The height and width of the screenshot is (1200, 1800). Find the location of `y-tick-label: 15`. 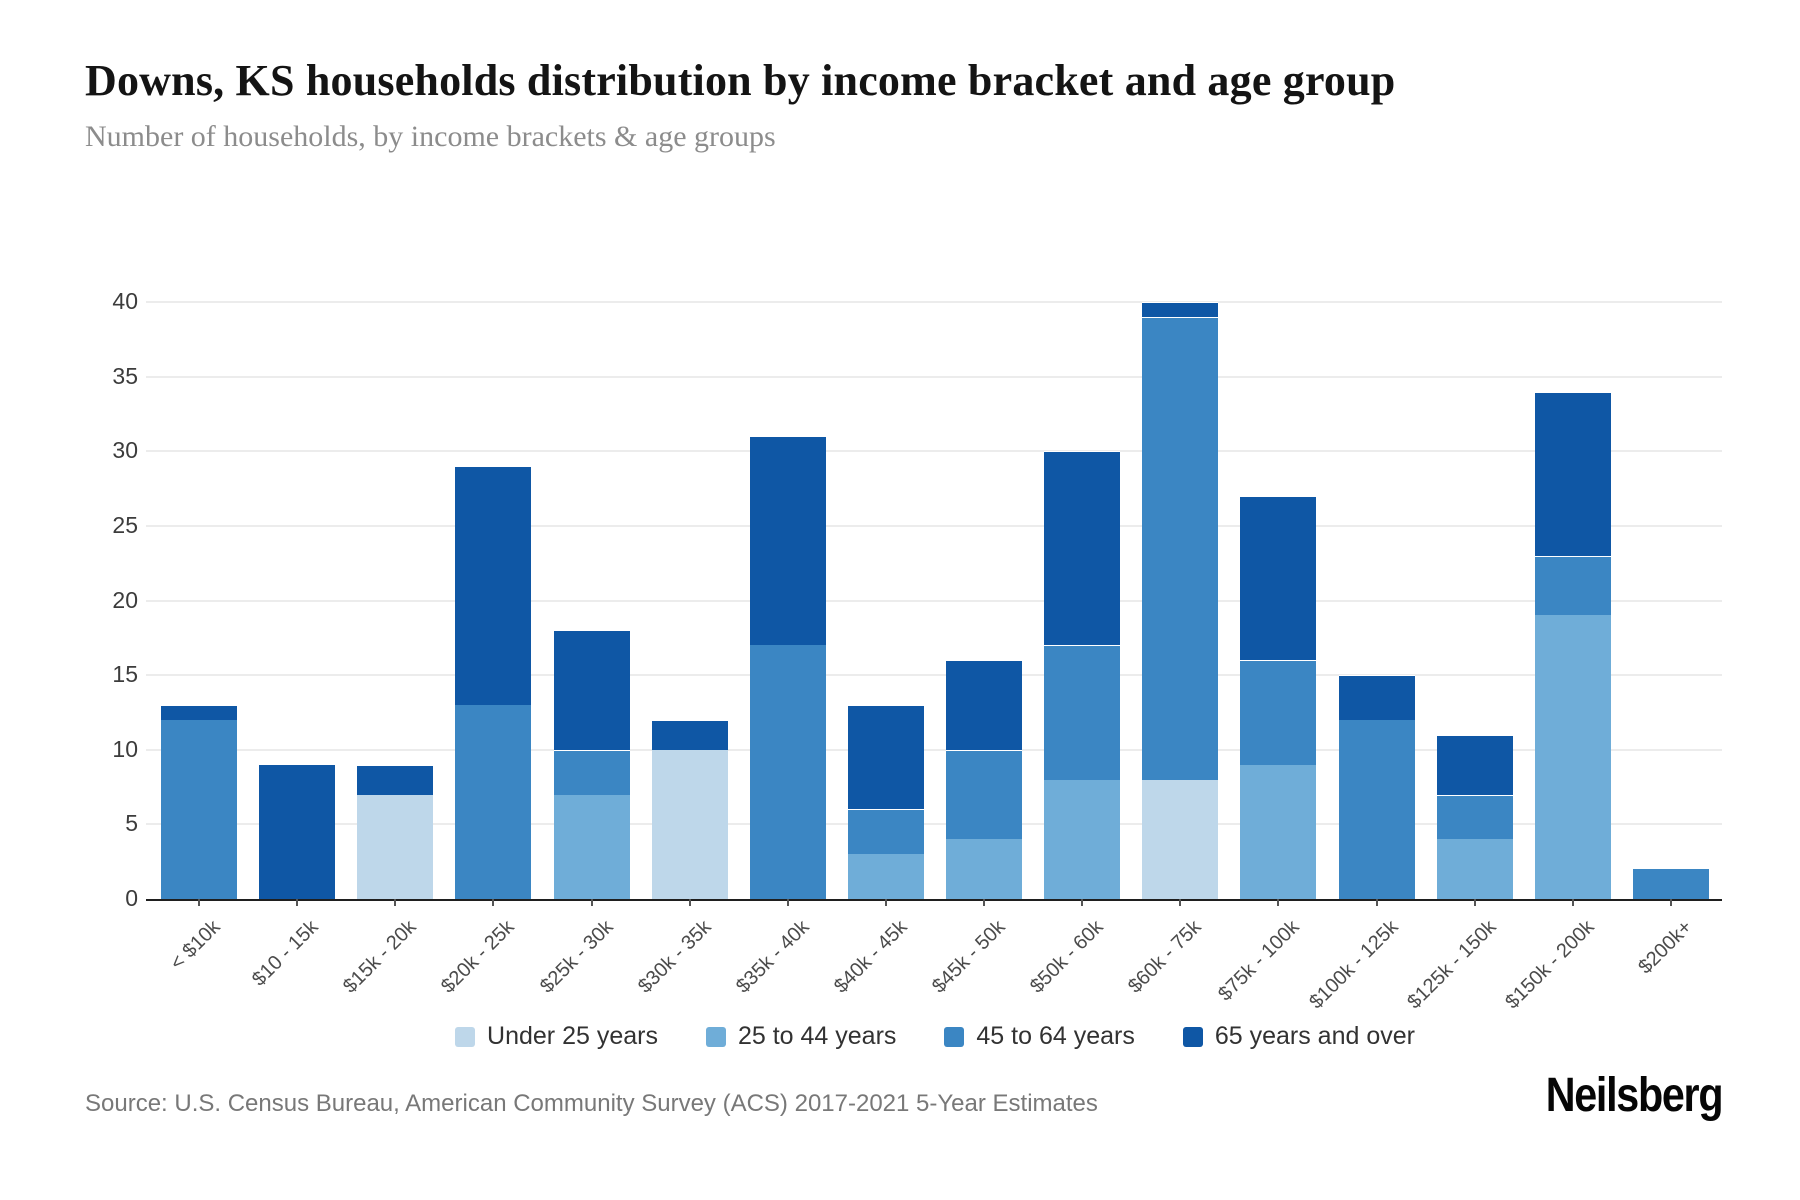

y-tick-label: 15 is located at coordinates (125, 674).